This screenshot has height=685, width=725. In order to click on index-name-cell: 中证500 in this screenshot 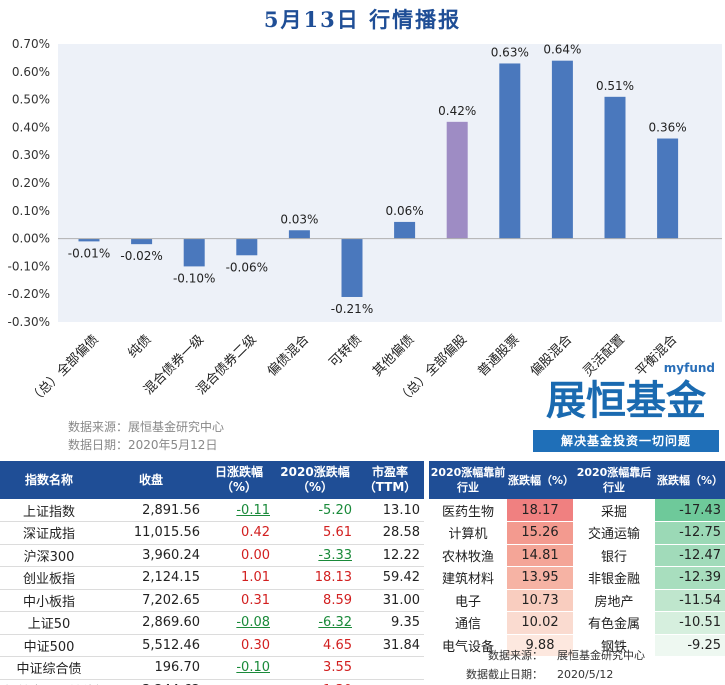, I will do `click(49, 645)`.